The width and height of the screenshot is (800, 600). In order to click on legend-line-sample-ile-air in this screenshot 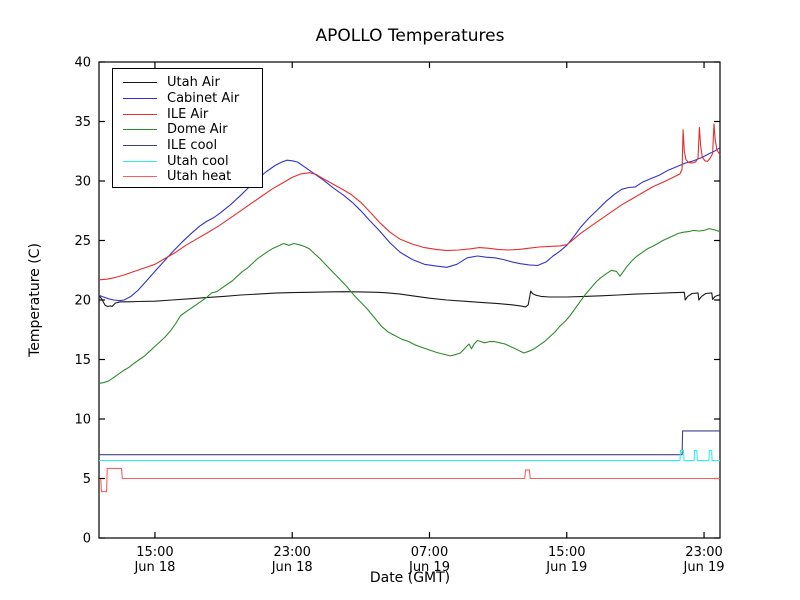, I will do `click(140, 114)`.